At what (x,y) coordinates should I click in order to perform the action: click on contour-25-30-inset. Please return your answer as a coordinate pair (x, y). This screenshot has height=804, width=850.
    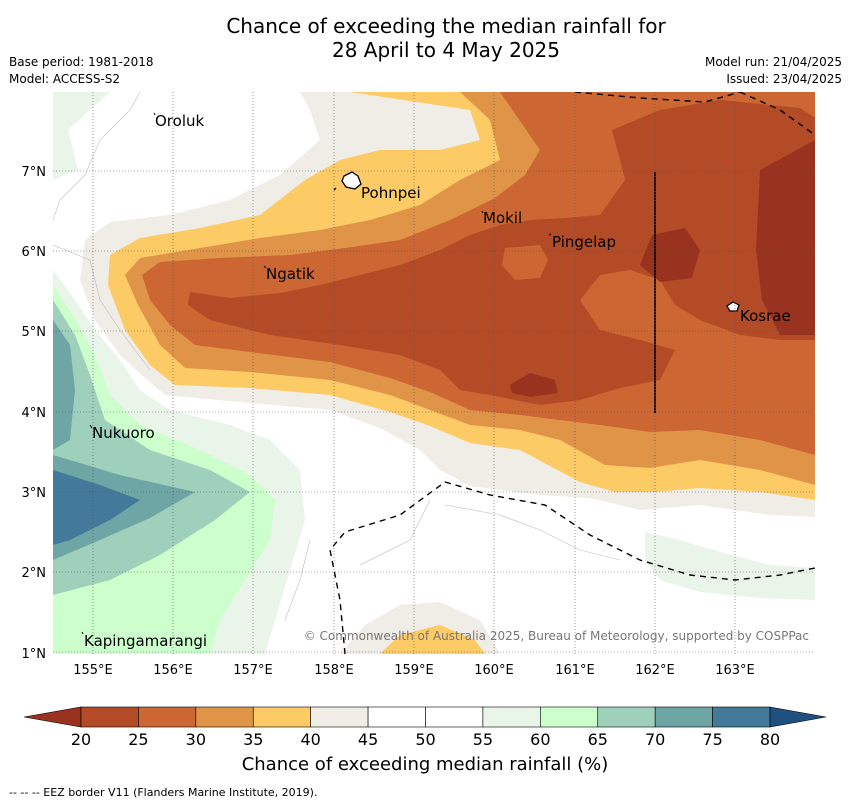
    Looking at the image, I should click on (525, 262).